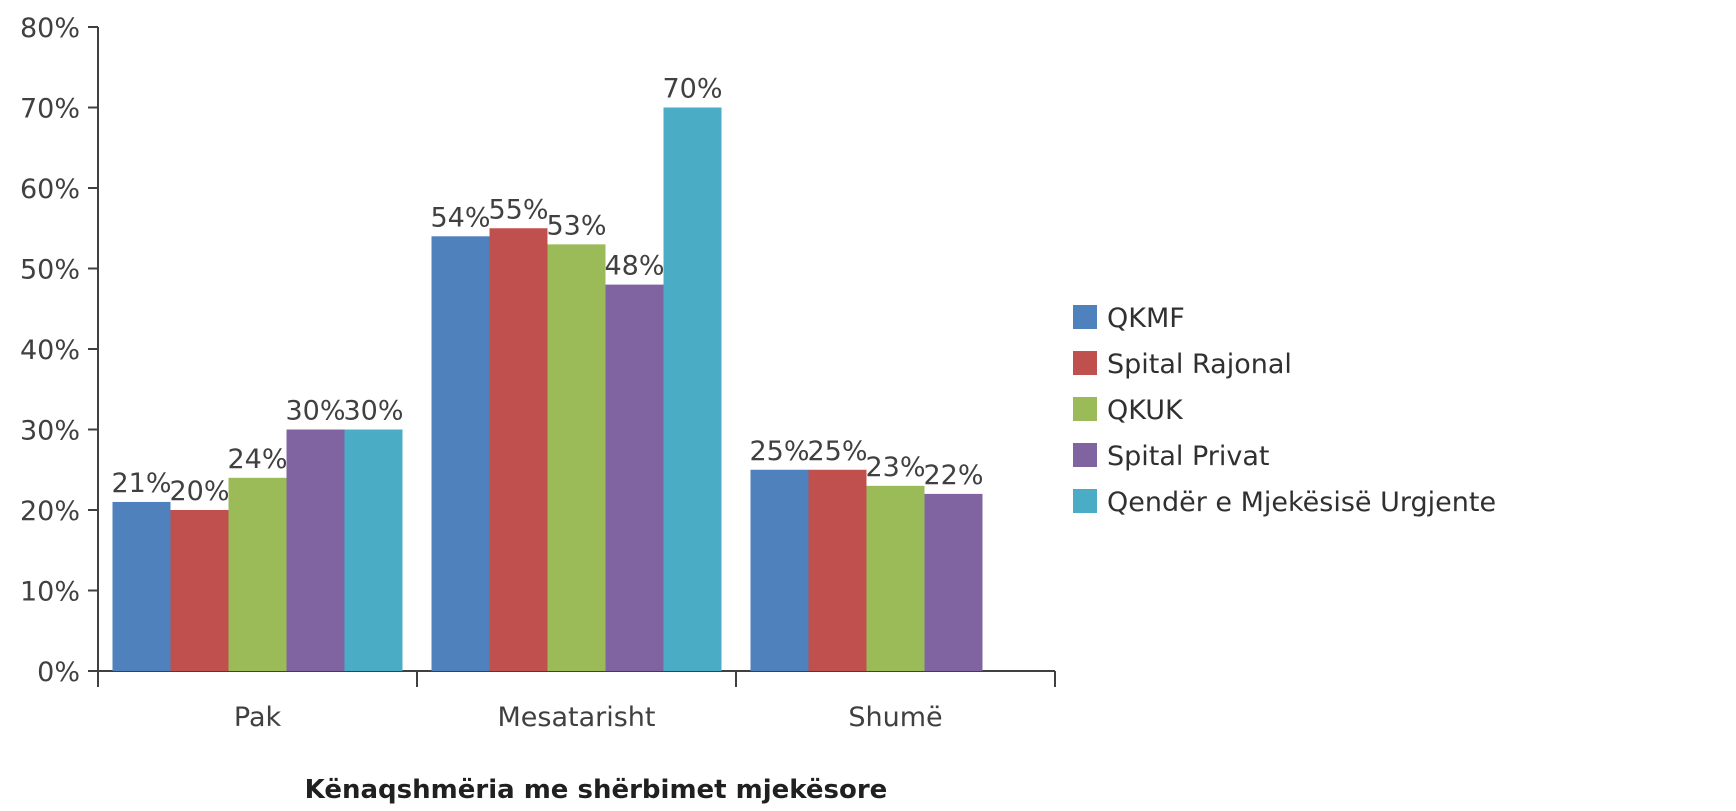  What do you see at coordinates (141, 586) in the screenshot?
I see `bar-qkmf-pak` at bounding box center [141, 586].